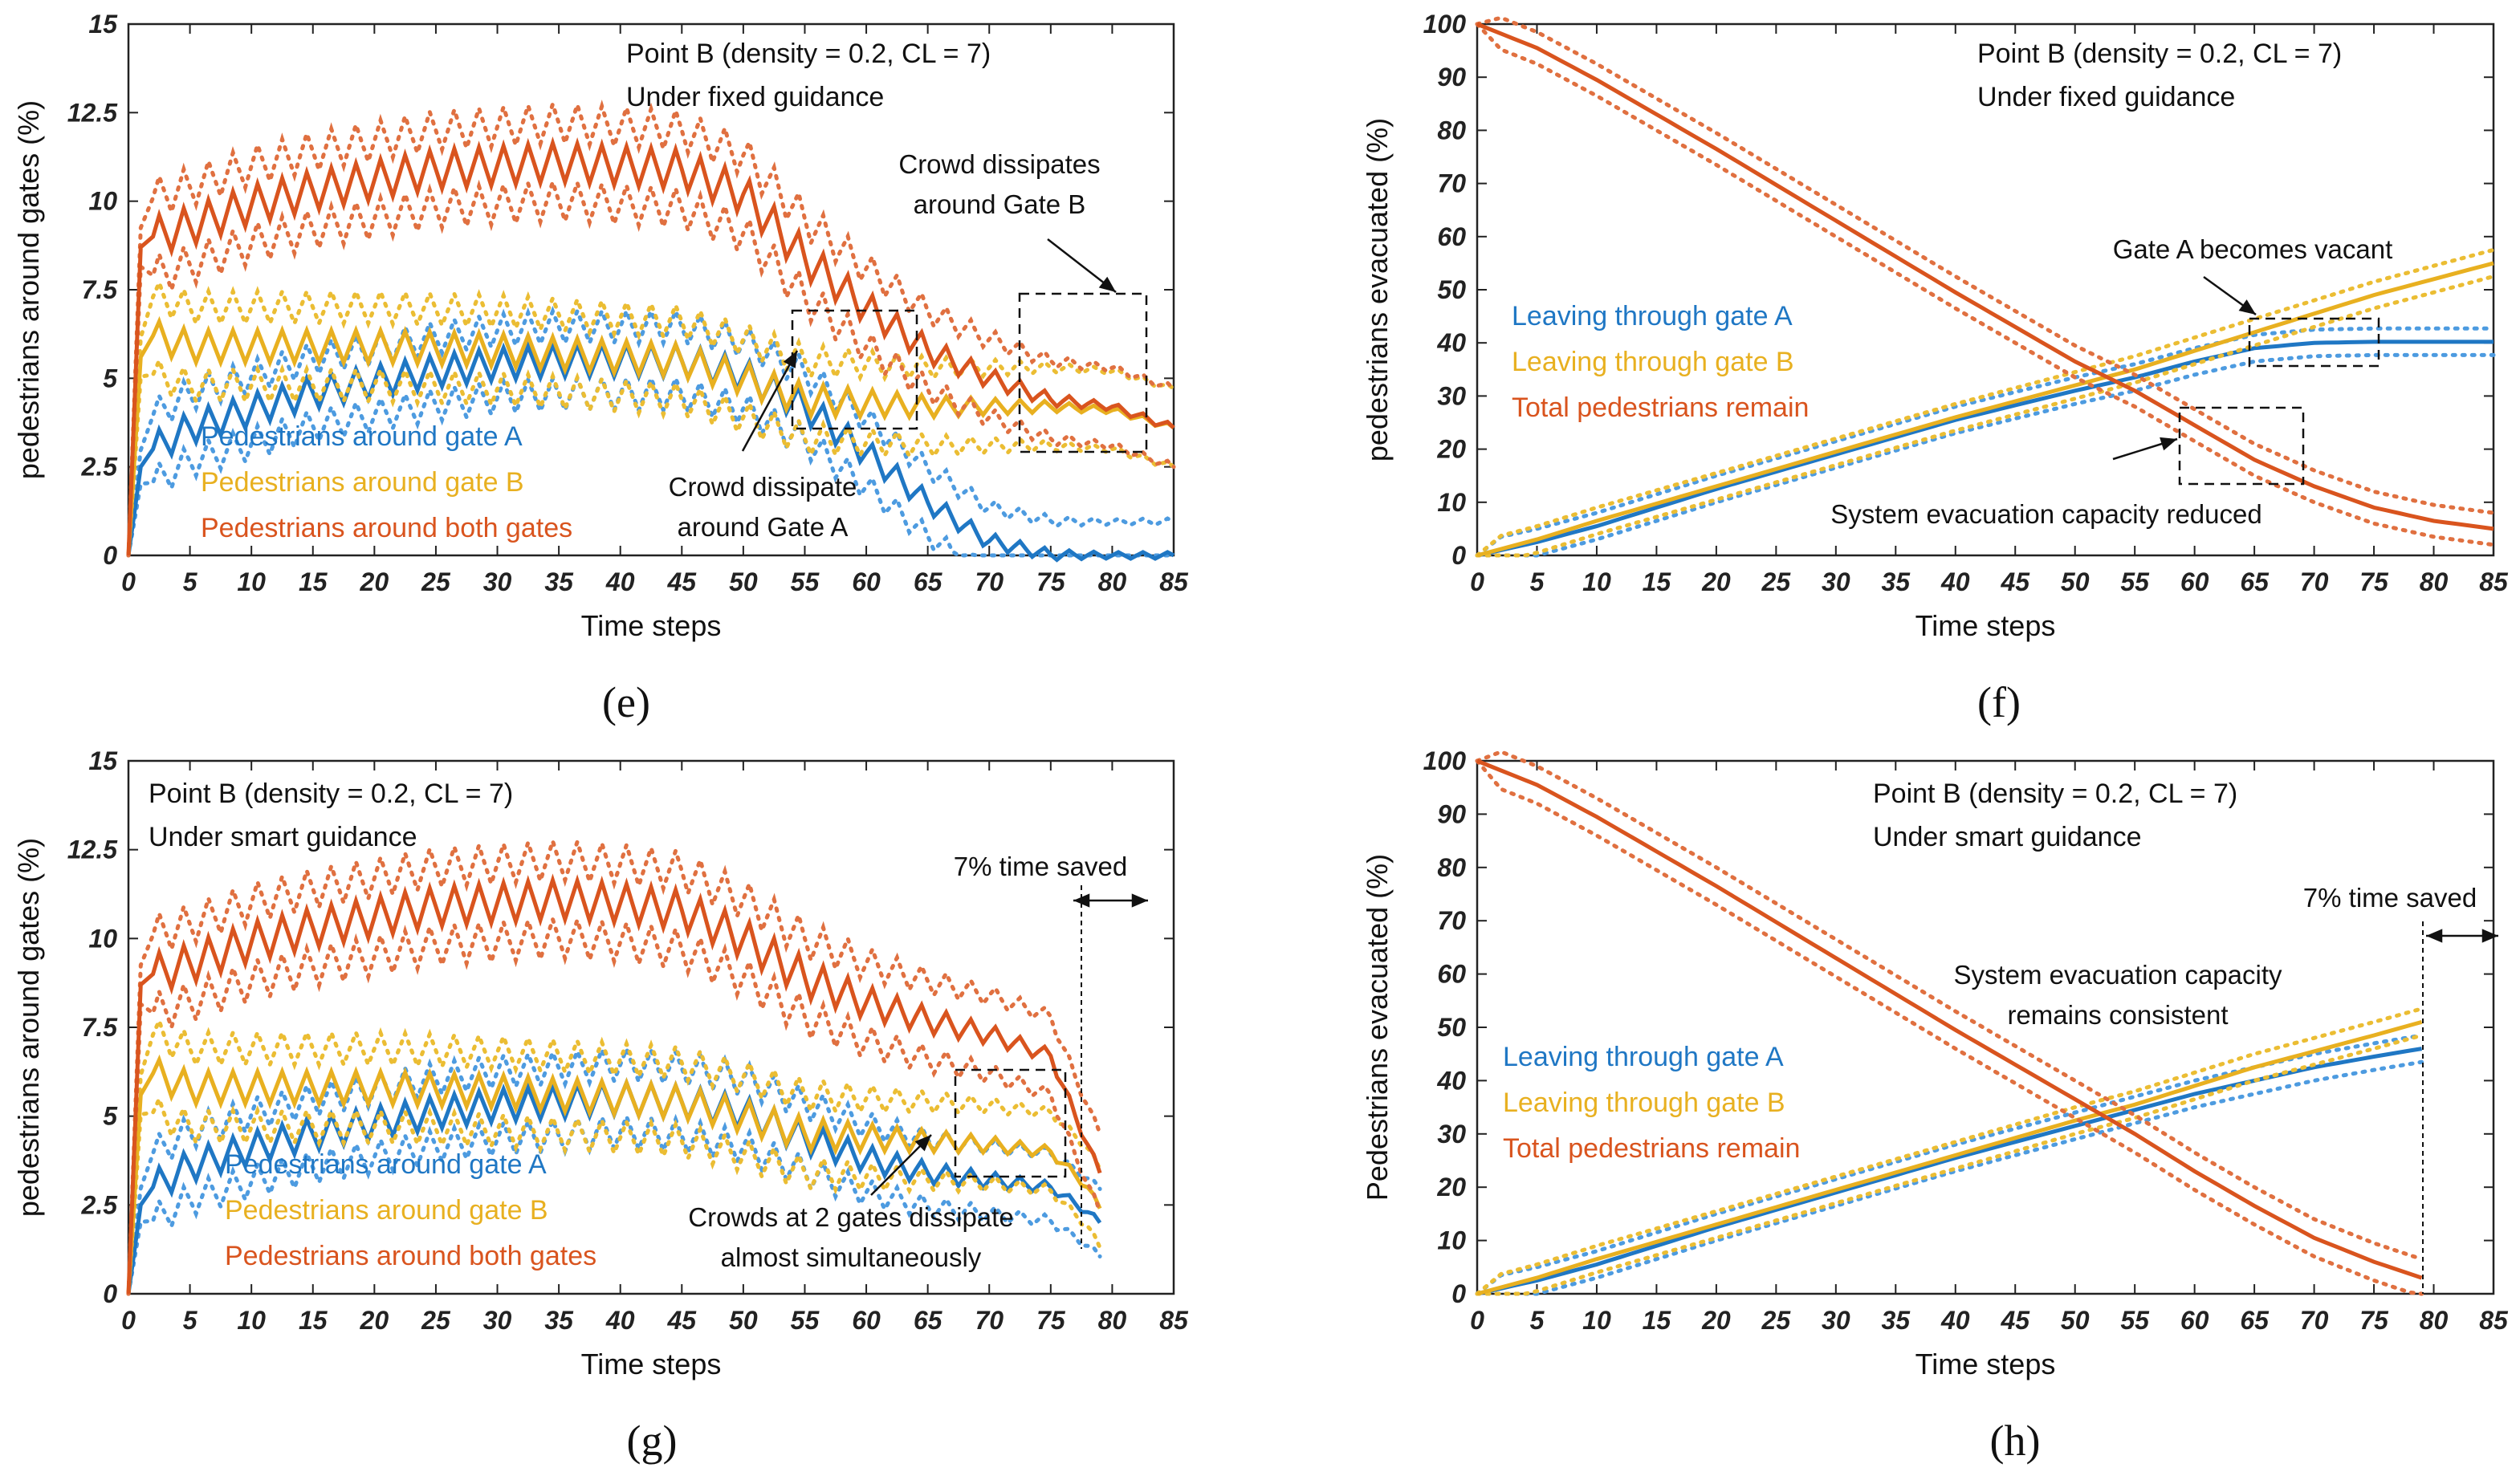 This screenshot has width=2520, height=1484. What do you see at coordinates (652, 1441) in the screenshot?
I see `panel-caption: (g)` at bounding box center [652, 1441].